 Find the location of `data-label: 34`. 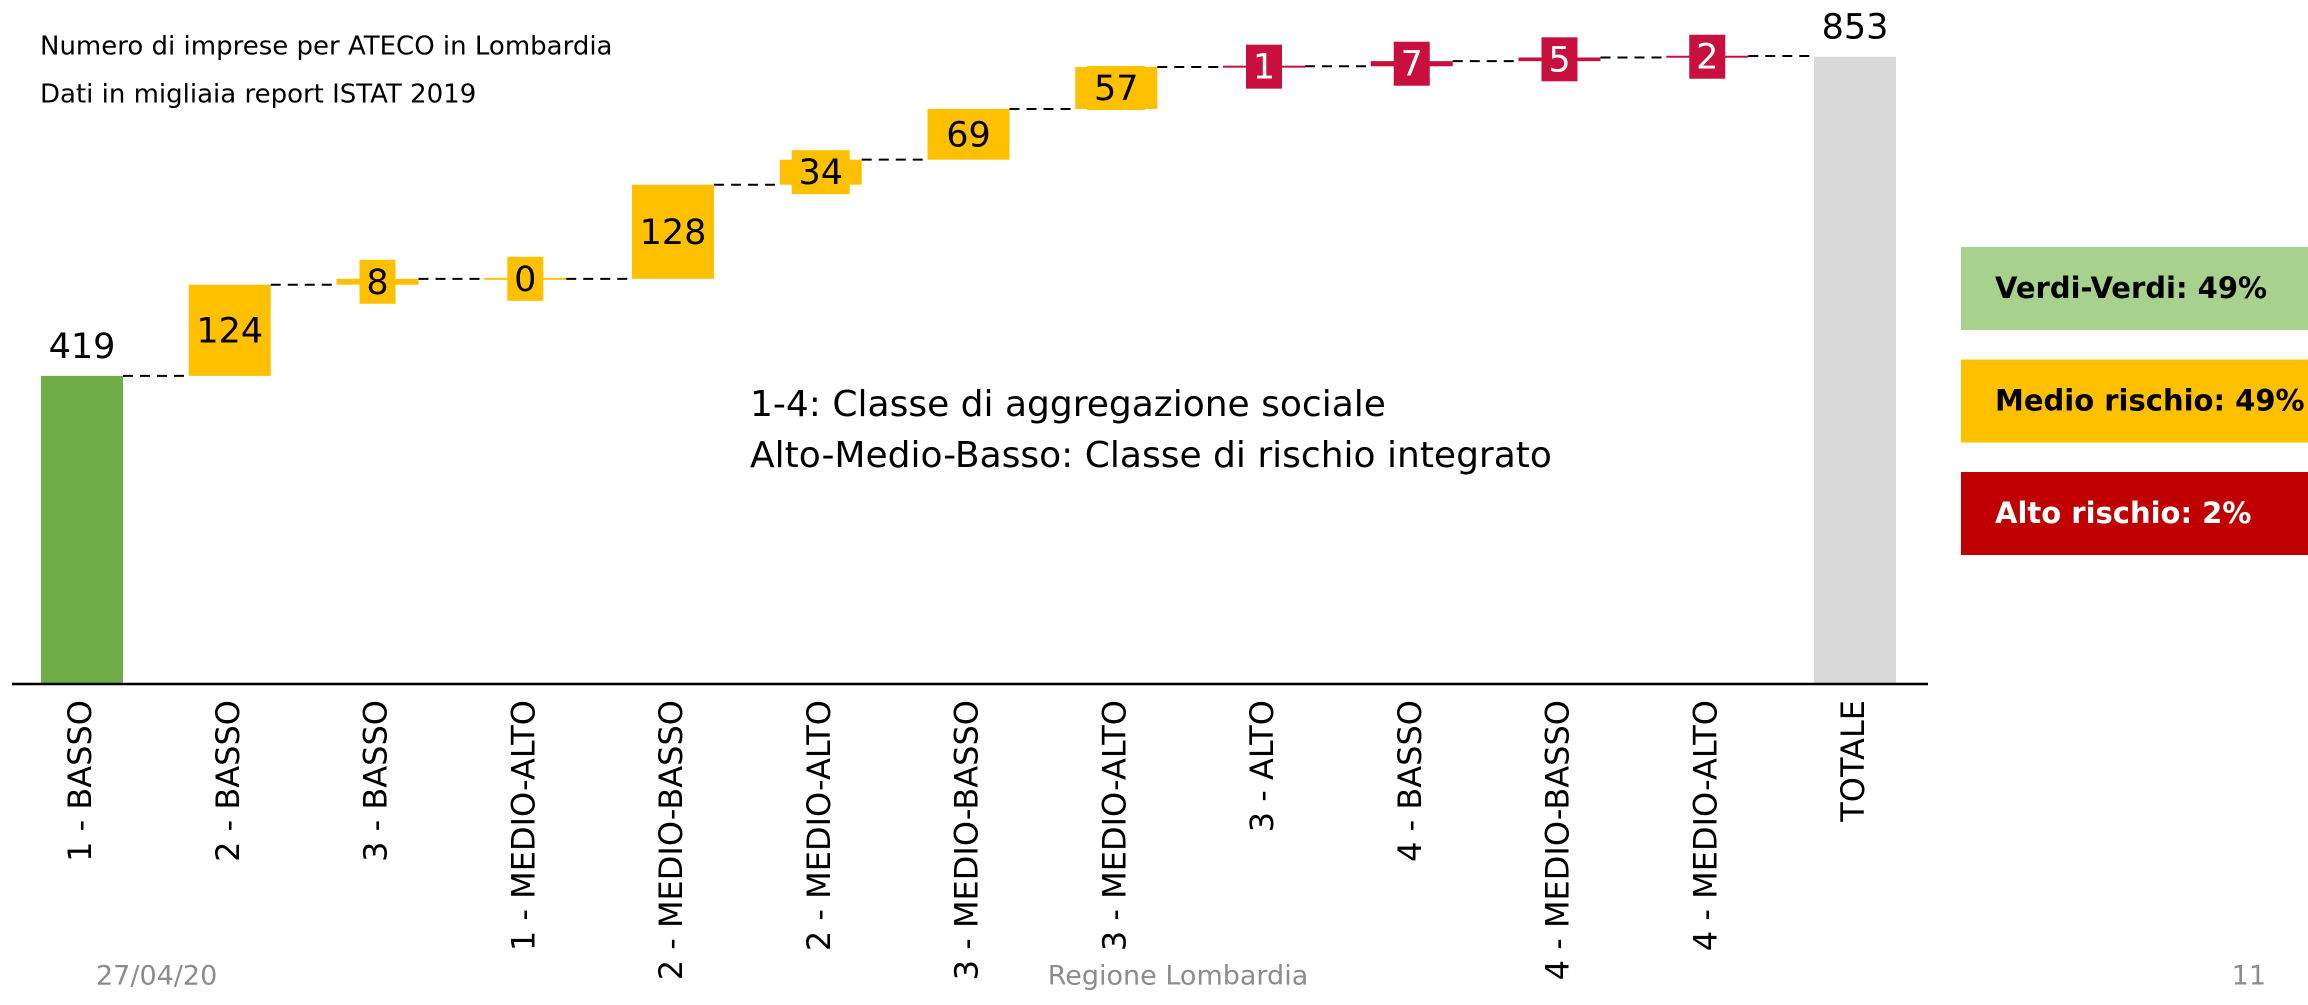

data-label: 34 is located at coordinates (820, 173).